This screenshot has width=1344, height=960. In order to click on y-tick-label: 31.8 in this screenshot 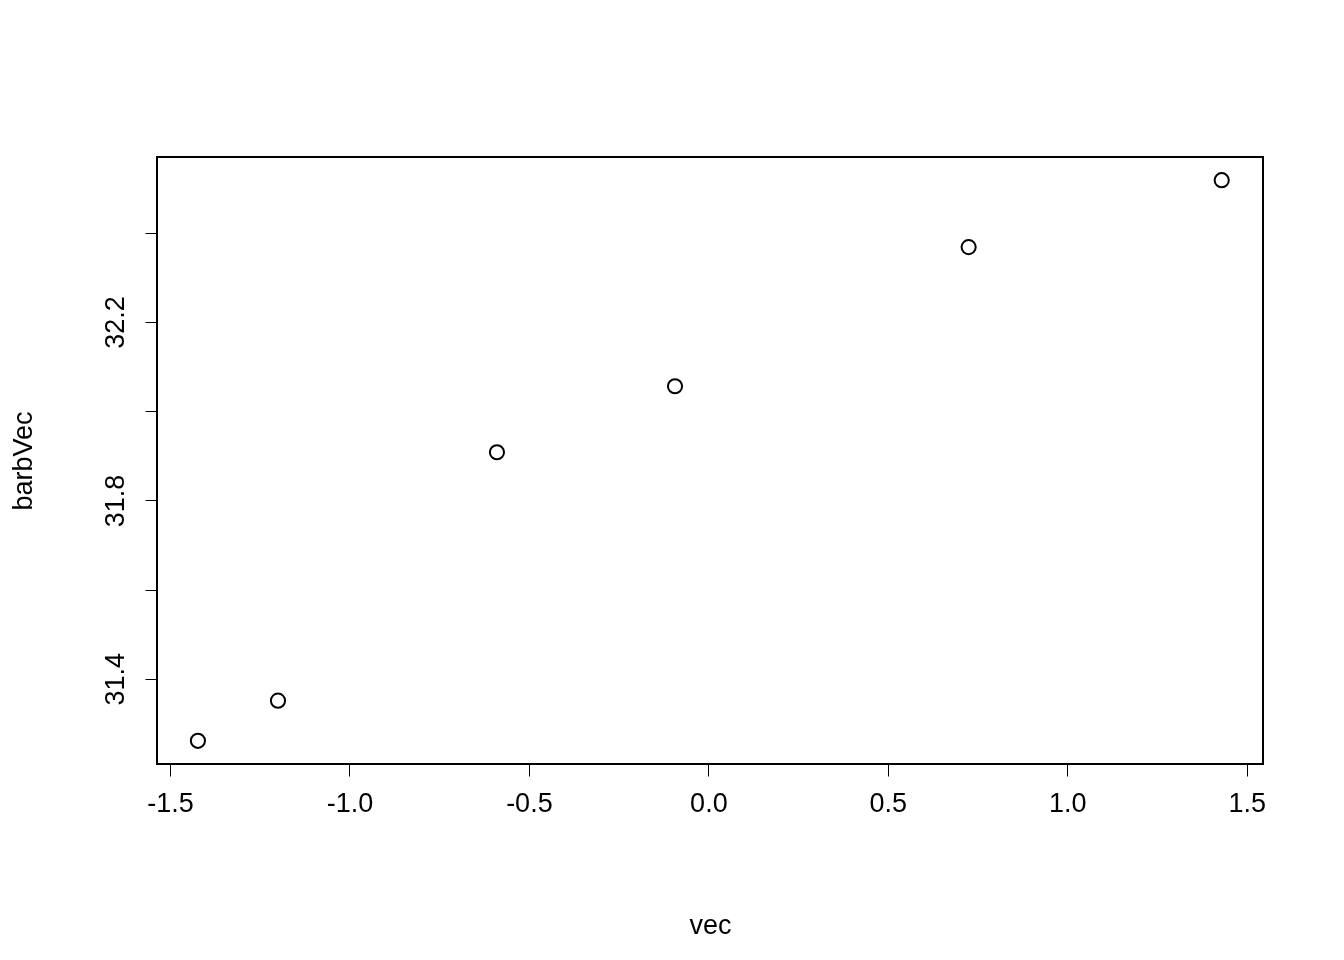, I will do `click(114, 501)`.